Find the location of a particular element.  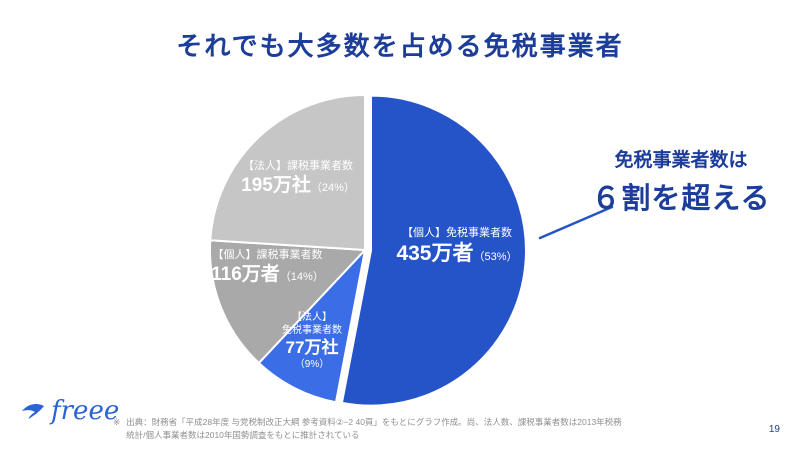

slide-title: それでも大多数を占める免税事業者 is located at coordinates (400, 46).